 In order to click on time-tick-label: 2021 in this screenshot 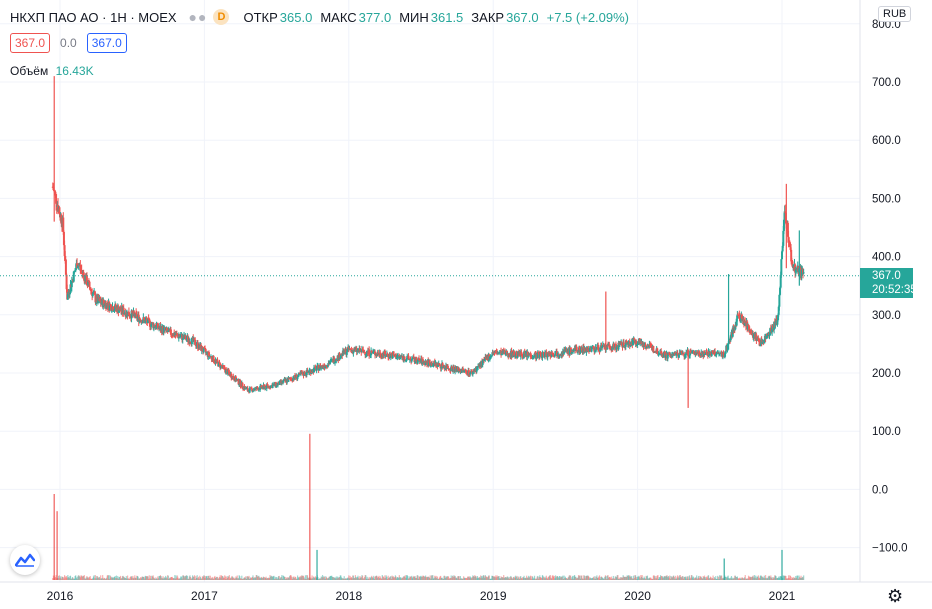, I will do `click(782, 596)`.